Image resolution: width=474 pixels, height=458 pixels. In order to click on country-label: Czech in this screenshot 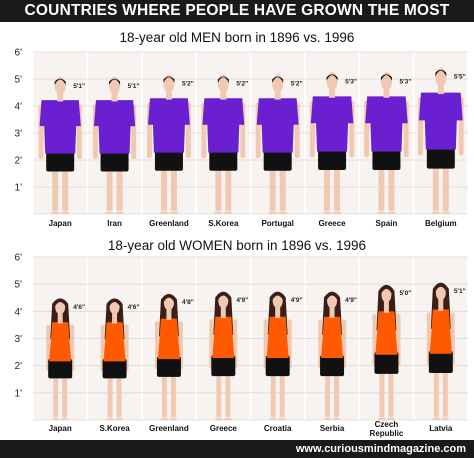, I will do `click(387, 424)`.